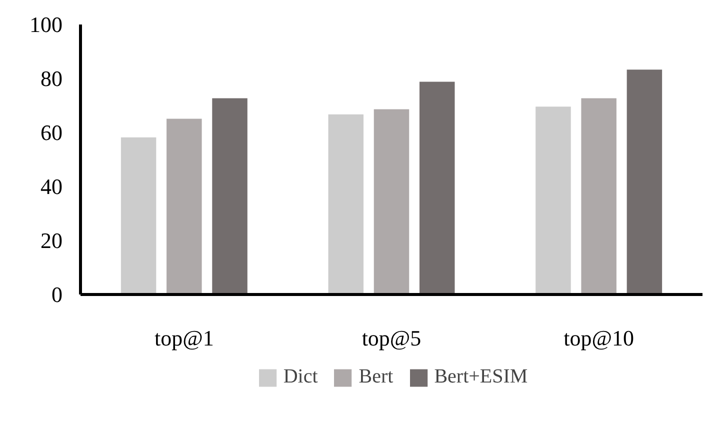 The height and width of the screenshot is (428, 708). Describe the element at coordinates (57, 294) in the screenshot. I see `y-tick-label: 0` at that location.